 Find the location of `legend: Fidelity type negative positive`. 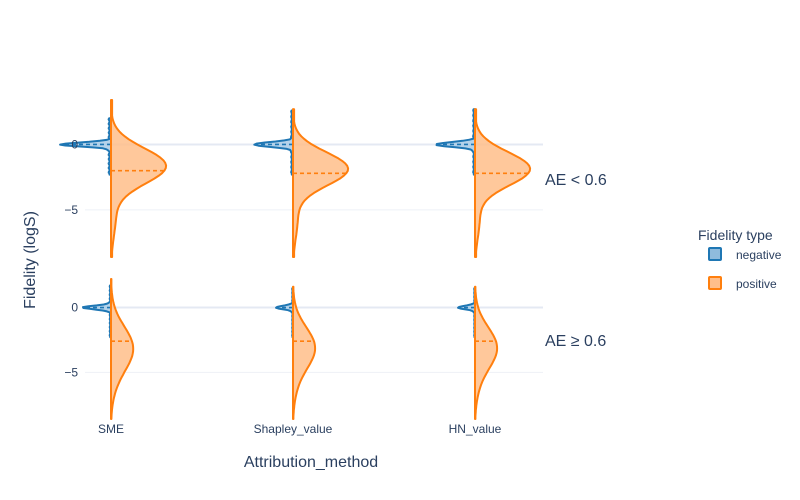

legend: Fidelity type negative positive is located at coordinates (740, 259).